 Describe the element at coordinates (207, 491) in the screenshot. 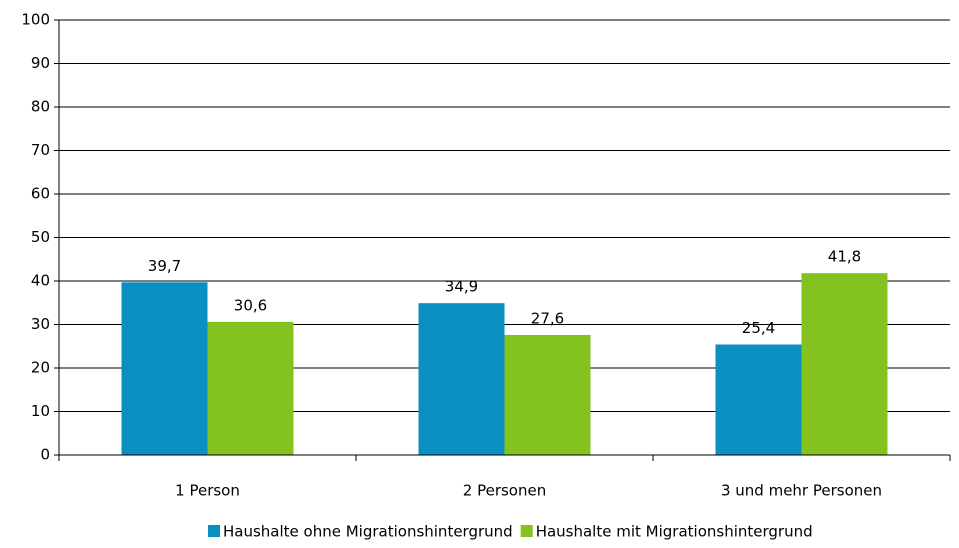

I see `x-tick-label: 1 Person` at that location.